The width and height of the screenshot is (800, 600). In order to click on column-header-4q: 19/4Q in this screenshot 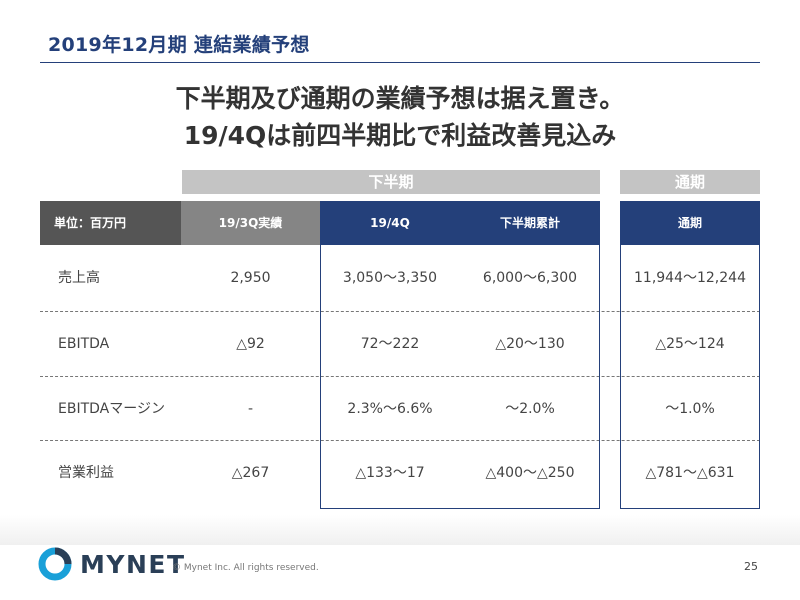, I will do `click(390, 223)`.